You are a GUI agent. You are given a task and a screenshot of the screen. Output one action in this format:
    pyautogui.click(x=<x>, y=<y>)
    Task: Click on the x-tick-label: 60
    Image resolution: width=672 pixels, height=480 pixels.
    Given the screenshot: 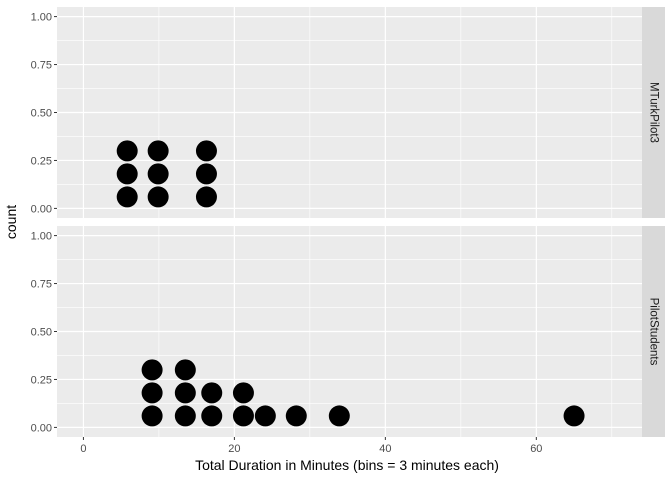 What is the action you would take?
    pyautogui.click(x=536, y=449)
    